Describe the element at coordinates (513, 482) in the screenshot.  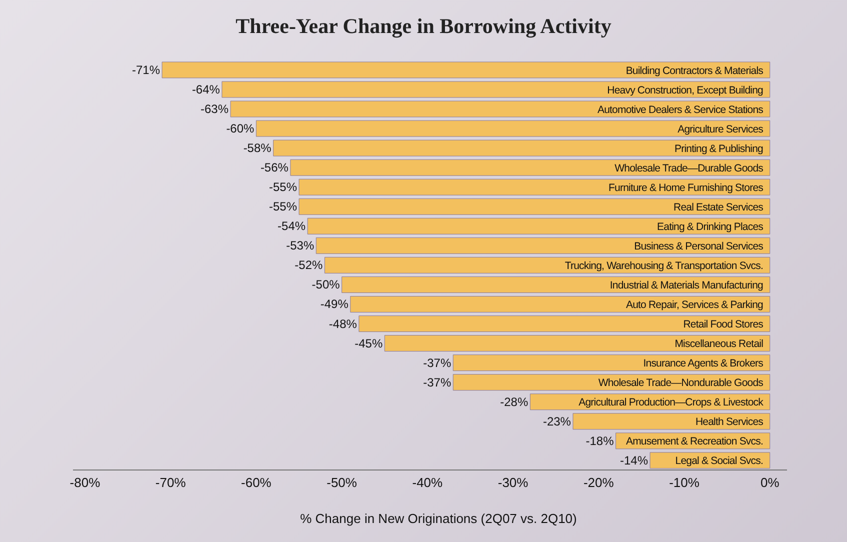
I see `x-tick-label: -30%` at that location.